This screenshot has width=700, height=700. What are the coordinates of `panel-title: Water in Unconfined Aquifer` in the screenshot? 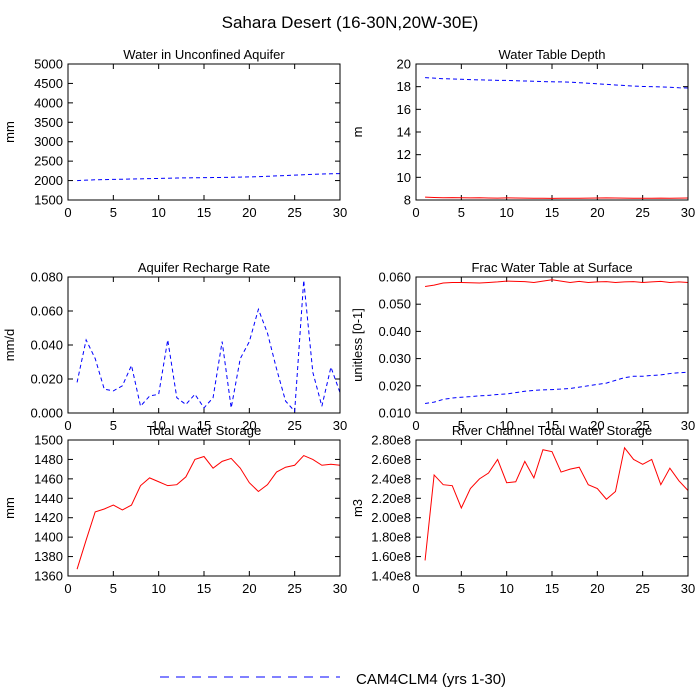 It's located at (204, 54).